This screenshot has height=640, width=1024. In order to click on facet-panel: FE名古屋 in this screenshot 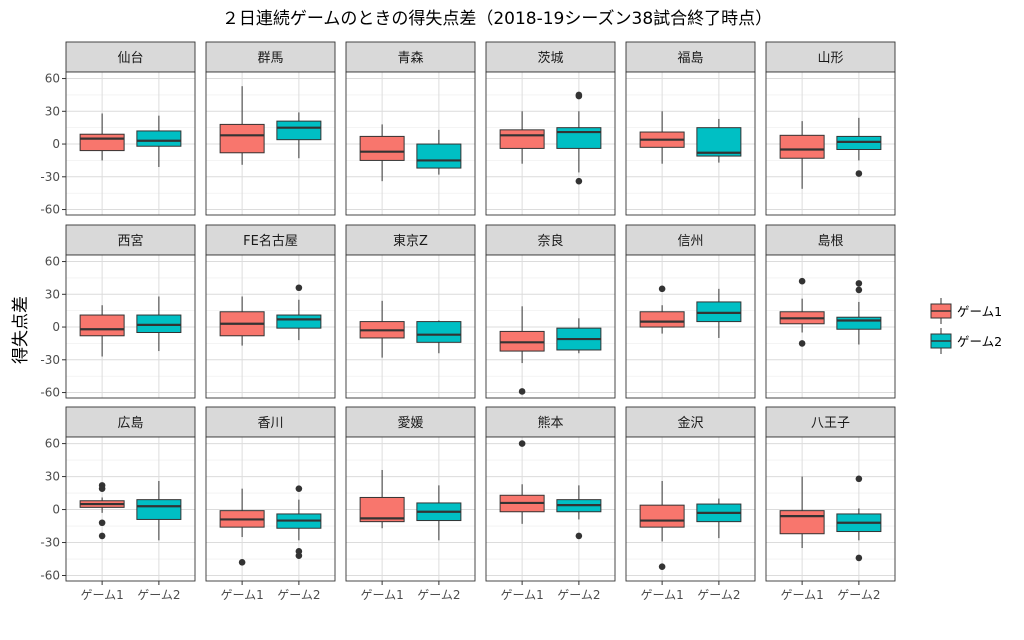, I will do `click(270, 311)`.